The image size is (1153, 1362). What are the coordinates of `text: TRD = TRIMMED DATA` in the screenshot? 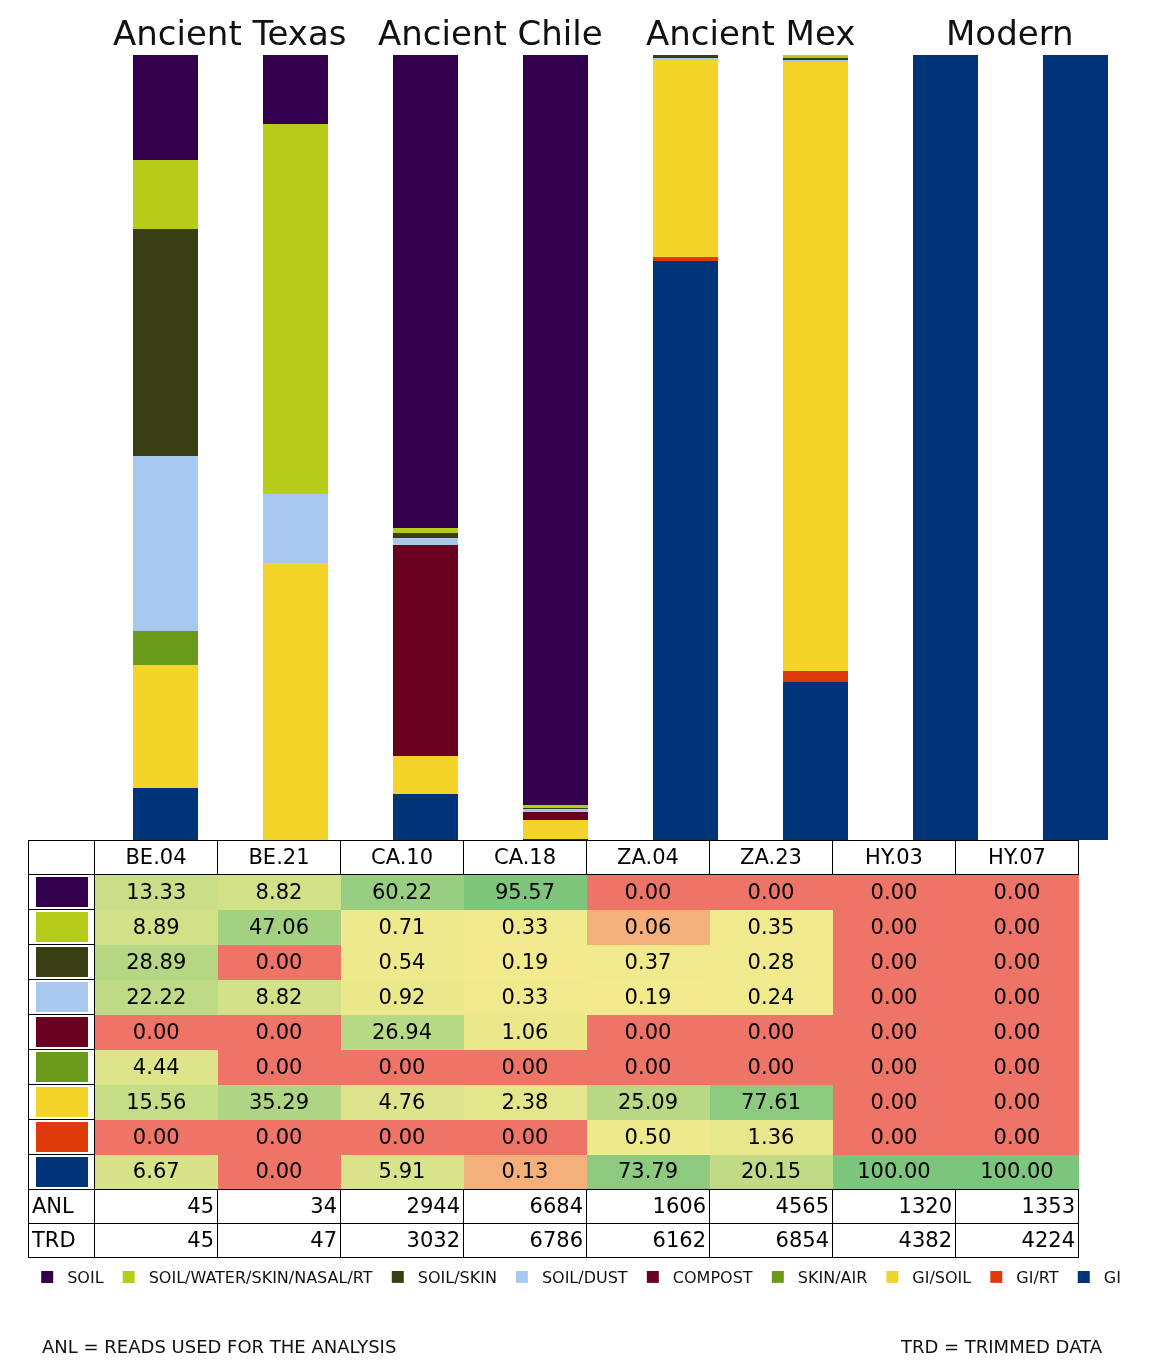 It's located at (1001, 1346).